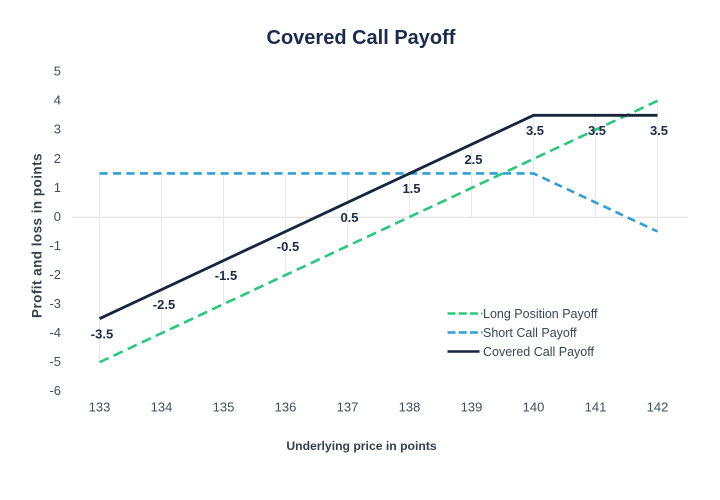 The height and width of the screenshot is (500, 720). Describe the element at coordinates (55, 274) in the screenshot. I see `svg-text: -2` at that location.